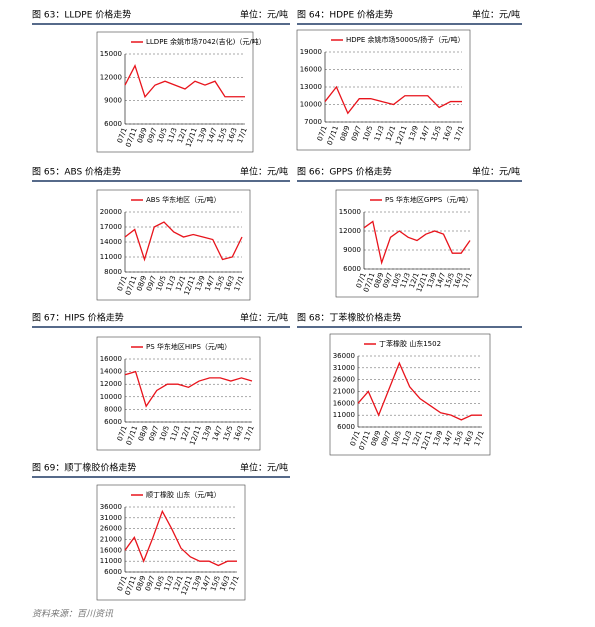 The height and width of the screenshot is (627, 595). Describe the element at coordinates (111, 212) in the screenshot. I see `y-tick-label: 20000` at that location.